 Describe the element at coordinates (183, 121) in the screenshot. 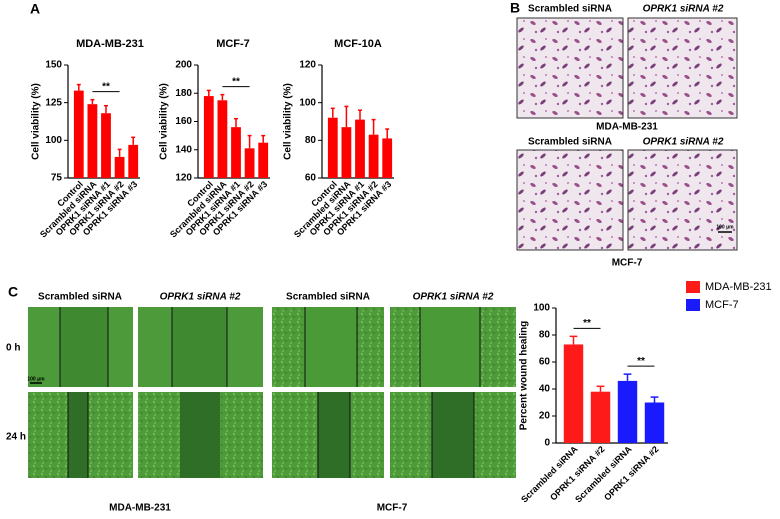

I see `y-tick-label: 160` at that location.